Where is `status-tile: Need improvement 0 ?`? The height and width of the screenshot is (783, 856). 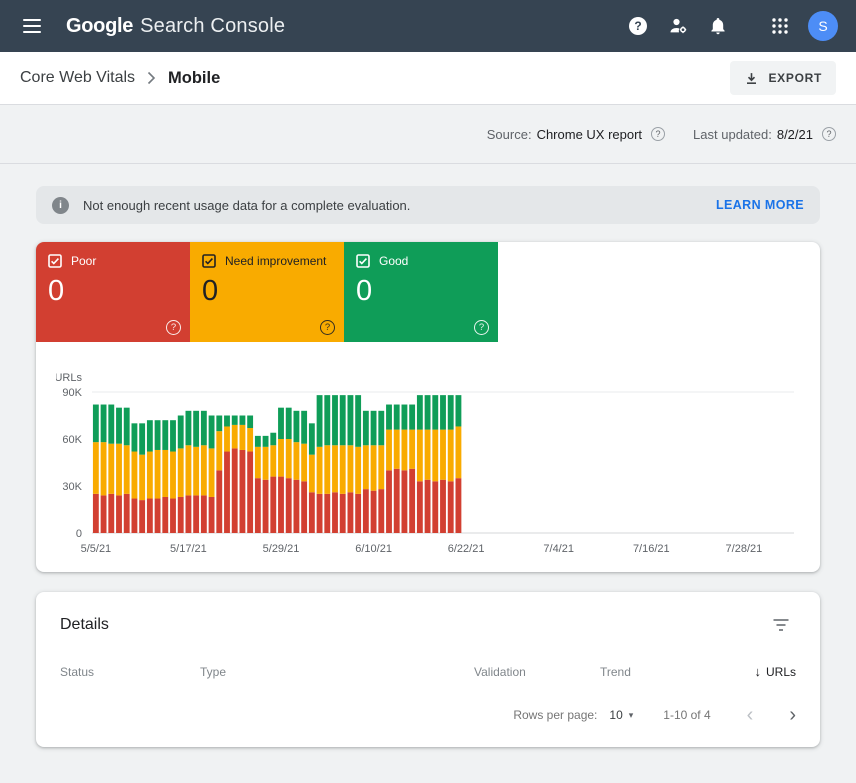 status-tile: Need improvement 0 ? is located at coordinates (267, 292).